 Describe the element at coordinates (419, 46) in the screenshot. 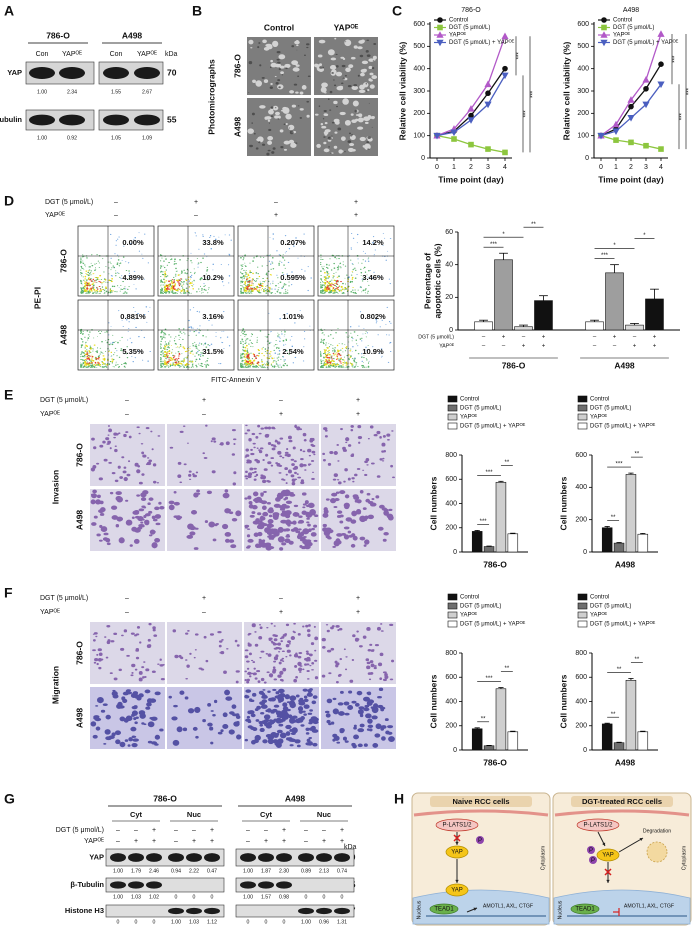

I see `y-tick-label: 500` at that location.